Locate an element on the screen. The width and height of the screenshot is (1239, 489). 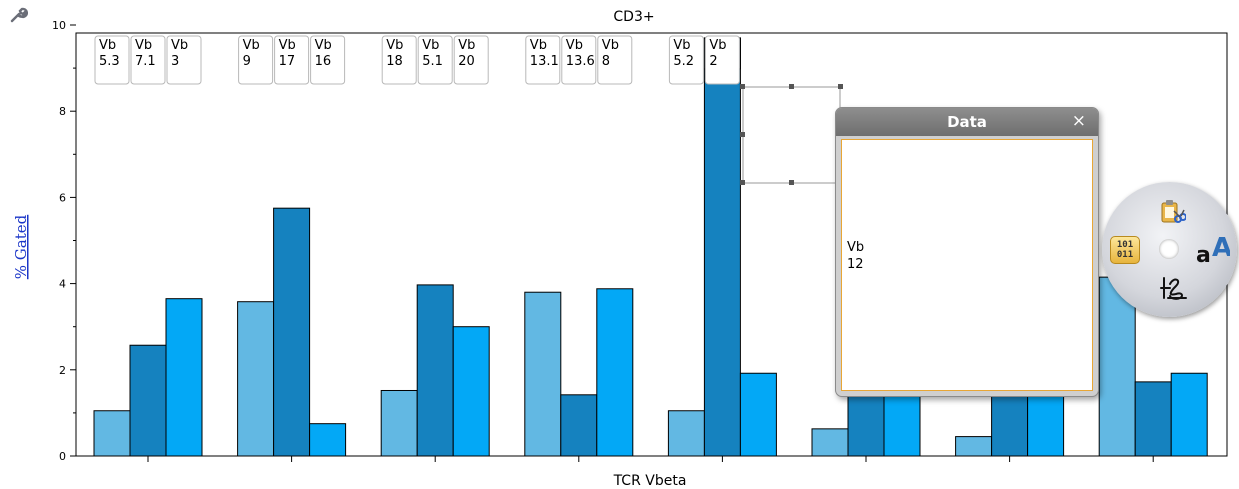
bar-label-text: 7.1 is located at coordinates (145, 61).